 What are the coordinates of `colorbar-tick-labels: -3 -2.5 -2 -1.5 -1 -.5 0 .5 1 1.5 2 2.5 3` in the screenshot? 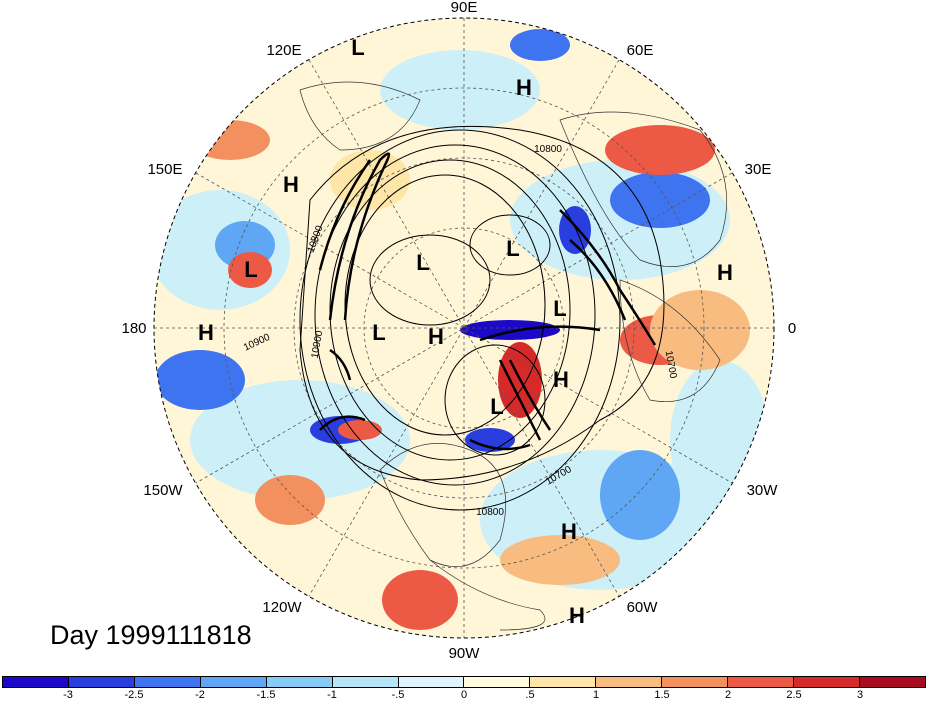 It's located at (464, 695).